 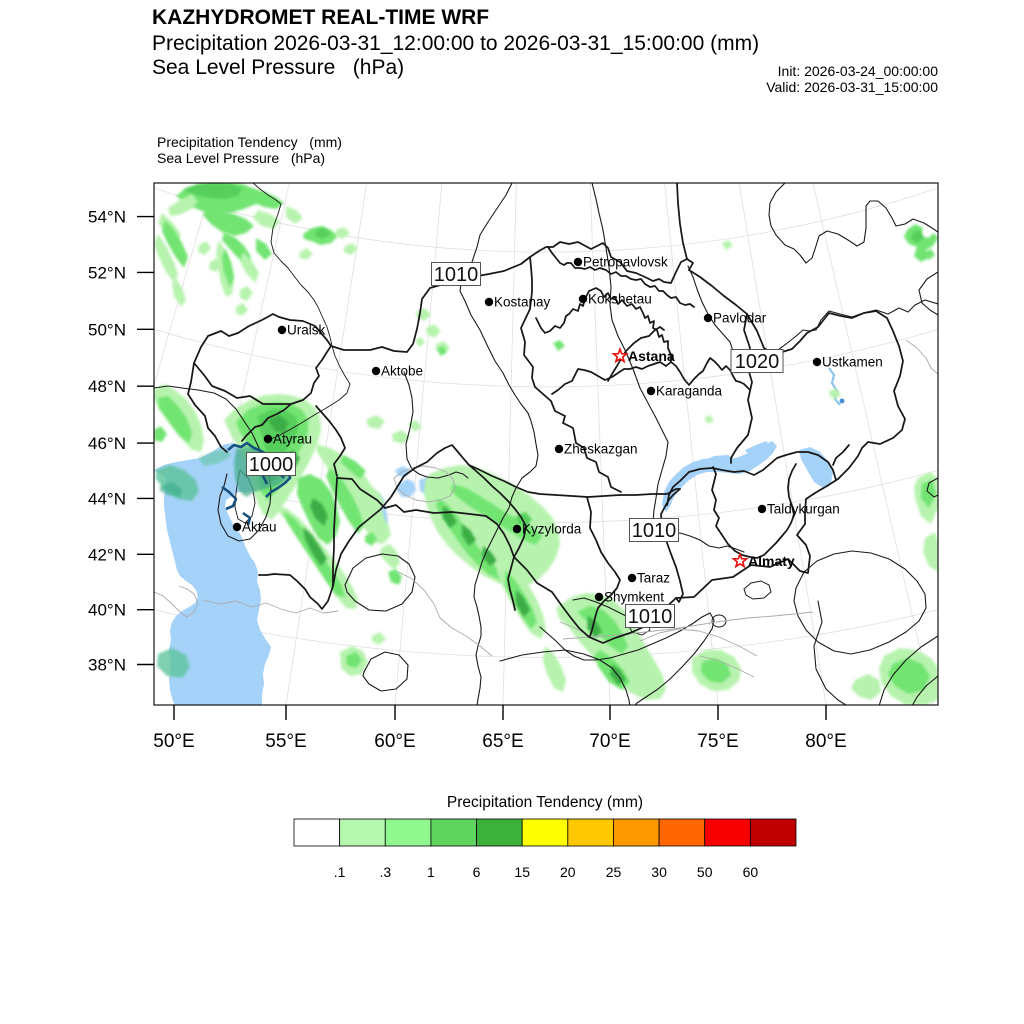 What do you see at coordinates (107, 498) in the screenshot?
I see `svg-text: 44°N` at bounding box center [107, 498].